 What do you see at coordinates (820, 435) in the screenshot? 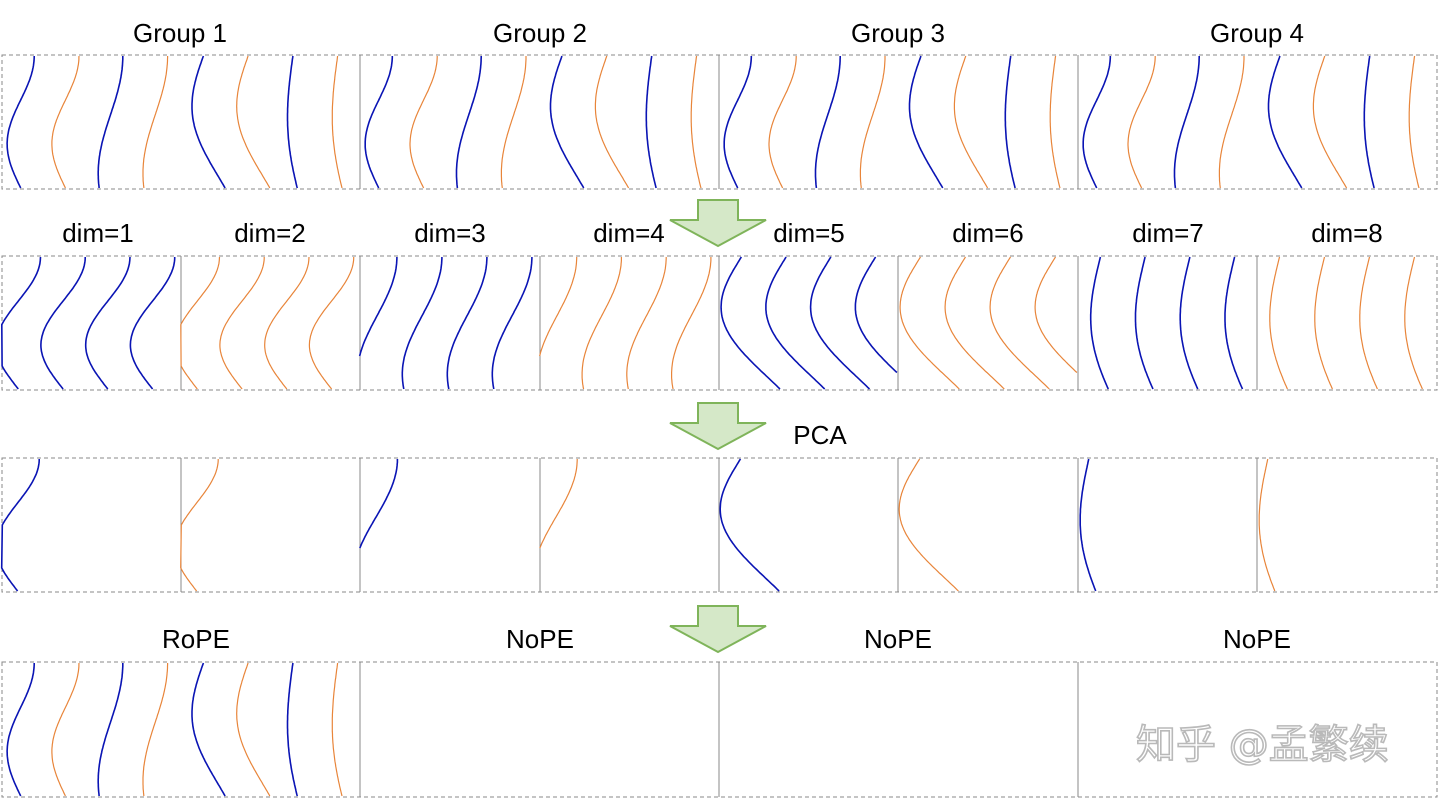
I see `pca-label: PCA` at bounding box center [820, 435].